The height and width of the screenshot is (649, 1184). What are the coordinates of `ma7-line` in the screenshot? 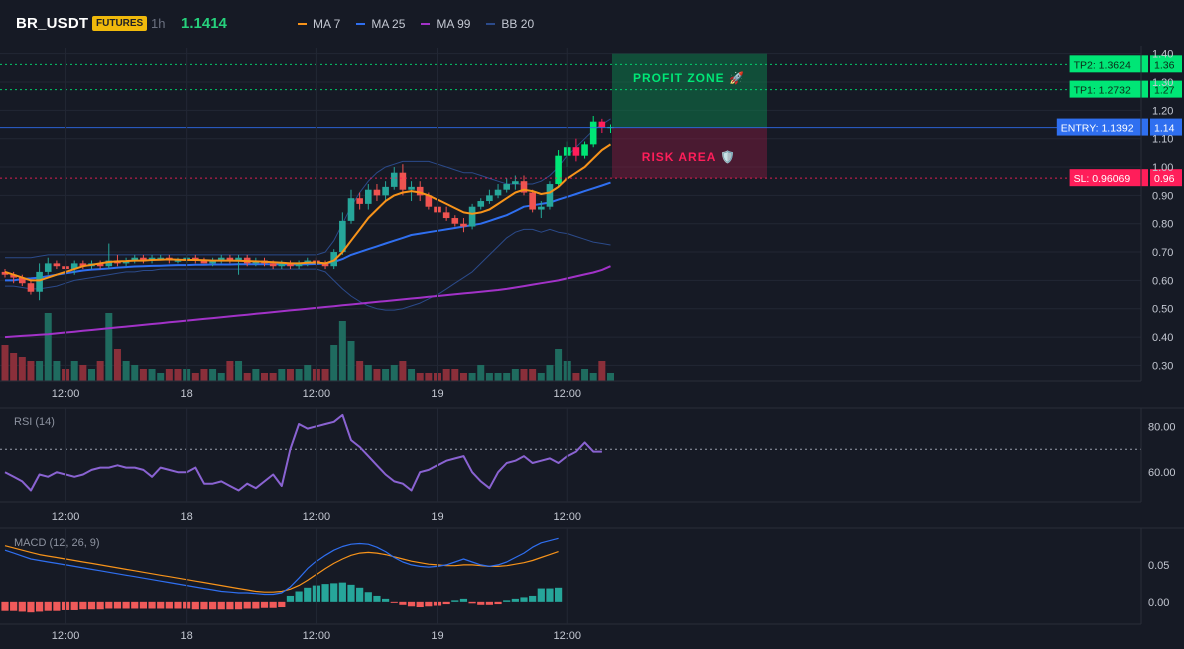 It's located at (308, 212).